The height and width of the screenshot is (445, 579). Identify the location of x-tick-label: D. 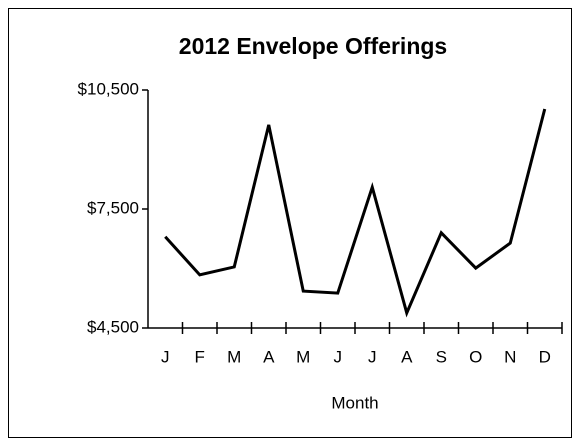
(545, 356).